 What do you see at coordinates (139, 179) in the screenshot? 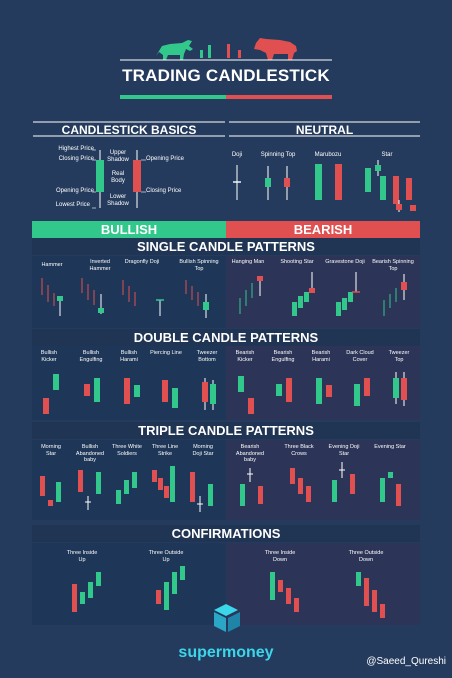
I see `basics-bear-candle` at bounding box center [139, 179].